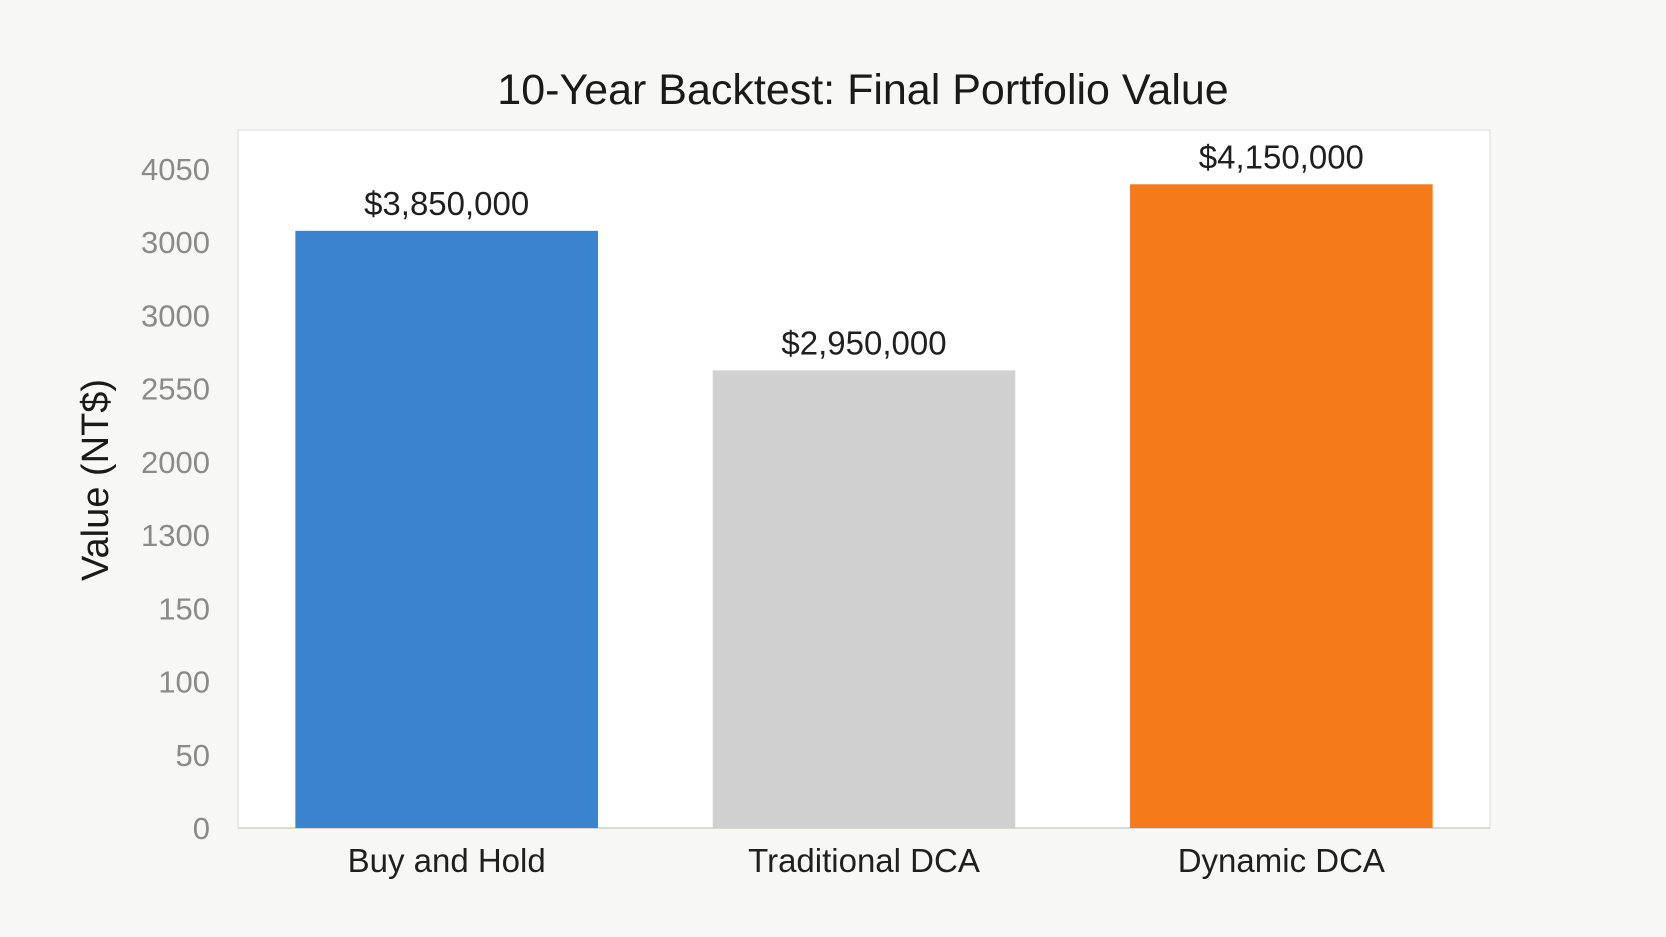 This screenshot has height=937, width=1666. I want to click on y-tick-label: 1300, so click(175, 535).